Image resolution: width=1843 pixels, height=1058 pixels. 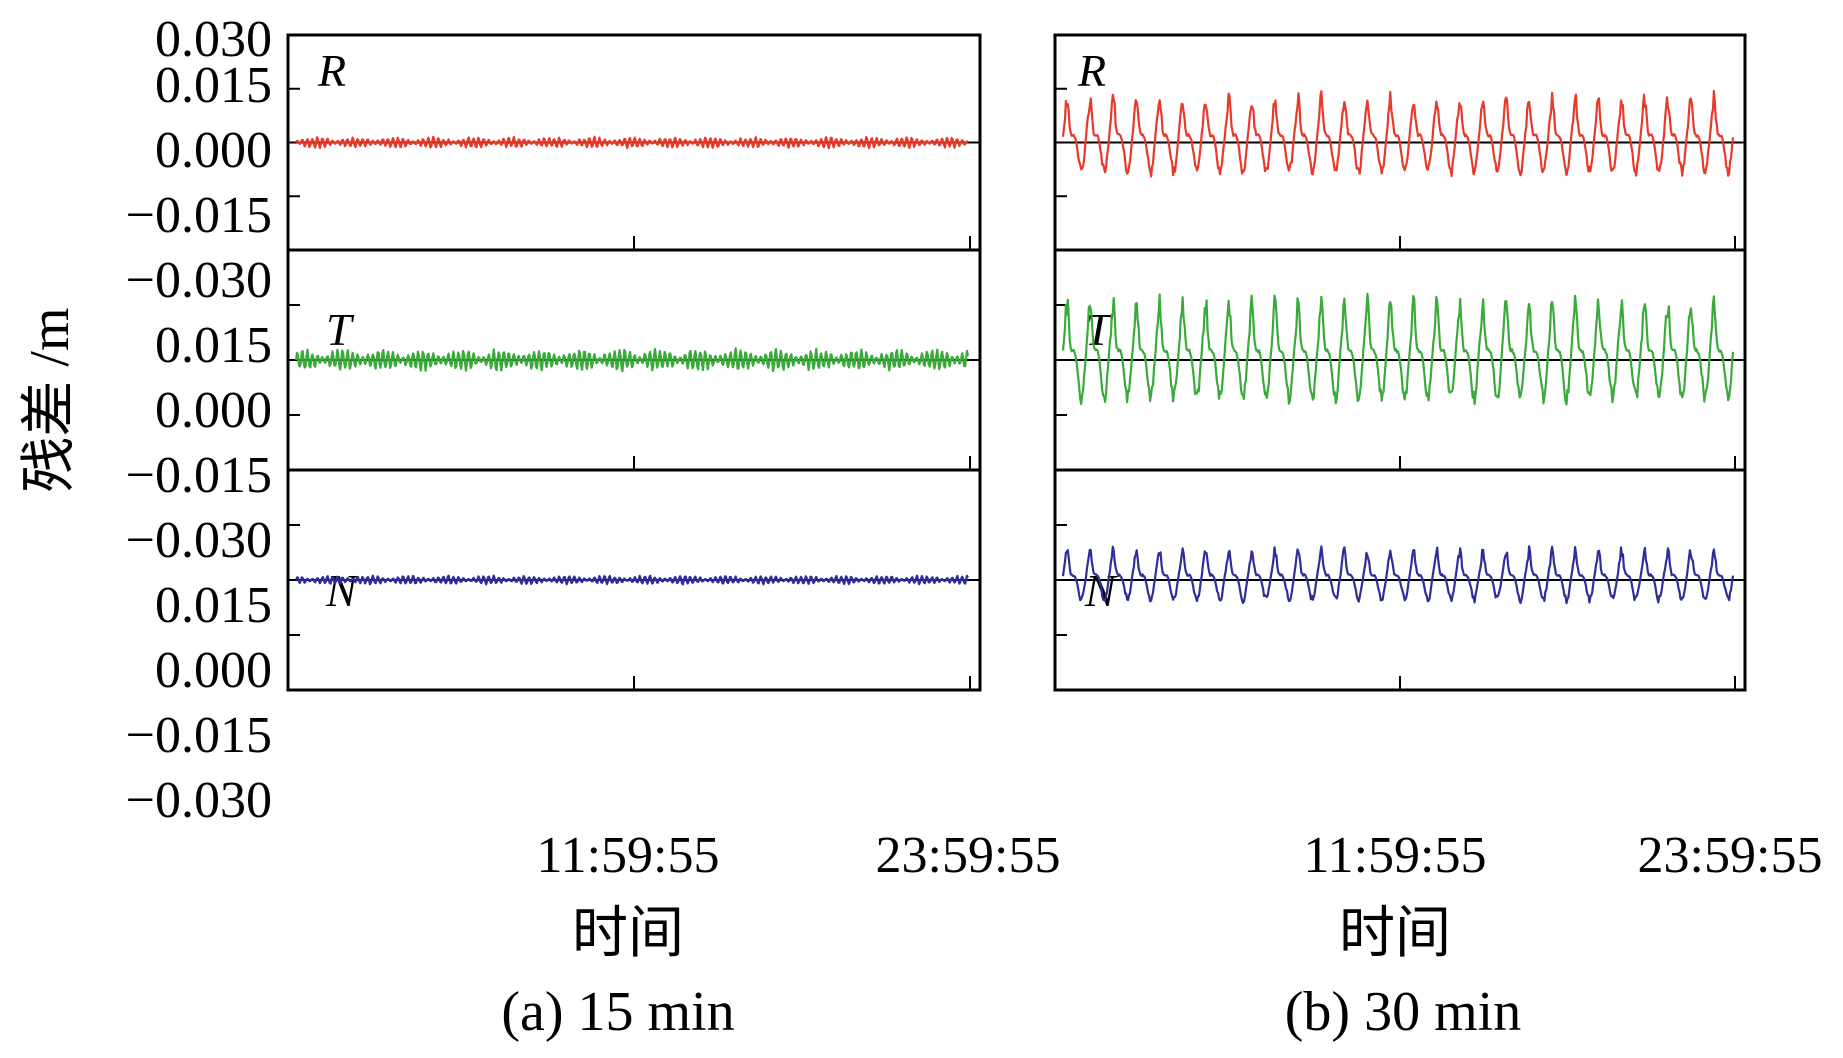 I want to click on xtick-a-end: 23:59:55, so click(x=968, y=855).